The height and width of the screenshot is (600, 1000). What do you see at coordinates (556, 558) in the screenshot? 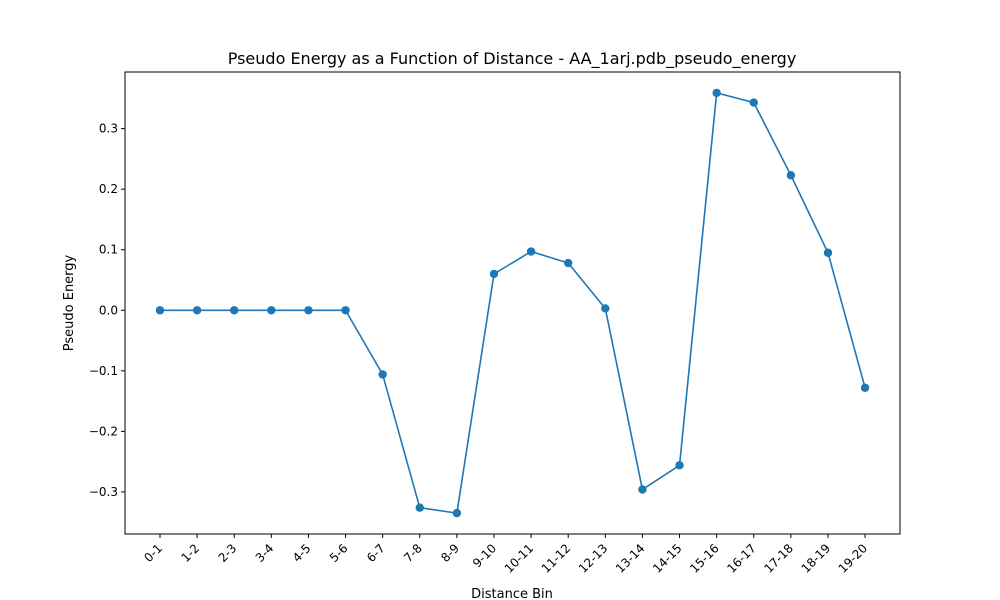
I see `x-tick-label: 11-12` at bounding box center [556, 558].